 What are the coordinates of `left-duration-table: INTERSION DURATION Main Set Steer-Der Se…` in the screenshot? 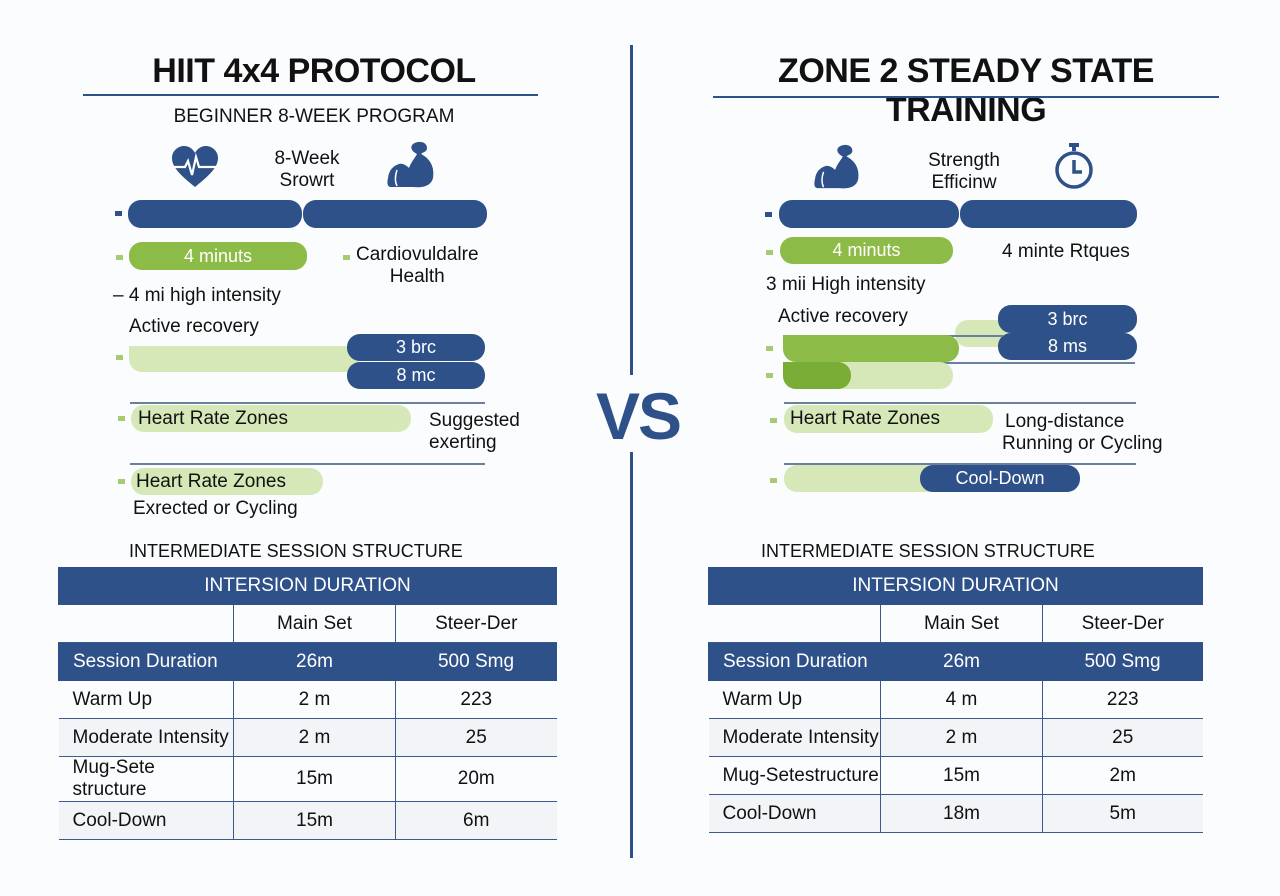 It's located at (307, 703).